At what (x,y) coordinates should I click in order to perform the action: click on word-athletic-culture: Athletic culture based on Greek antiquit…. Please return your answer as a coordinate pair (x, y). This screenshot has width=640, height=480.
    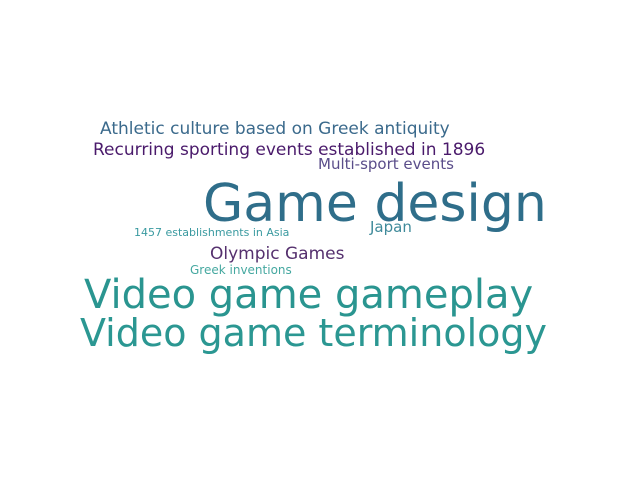
    Looking at the image, I should click on (275, 129).